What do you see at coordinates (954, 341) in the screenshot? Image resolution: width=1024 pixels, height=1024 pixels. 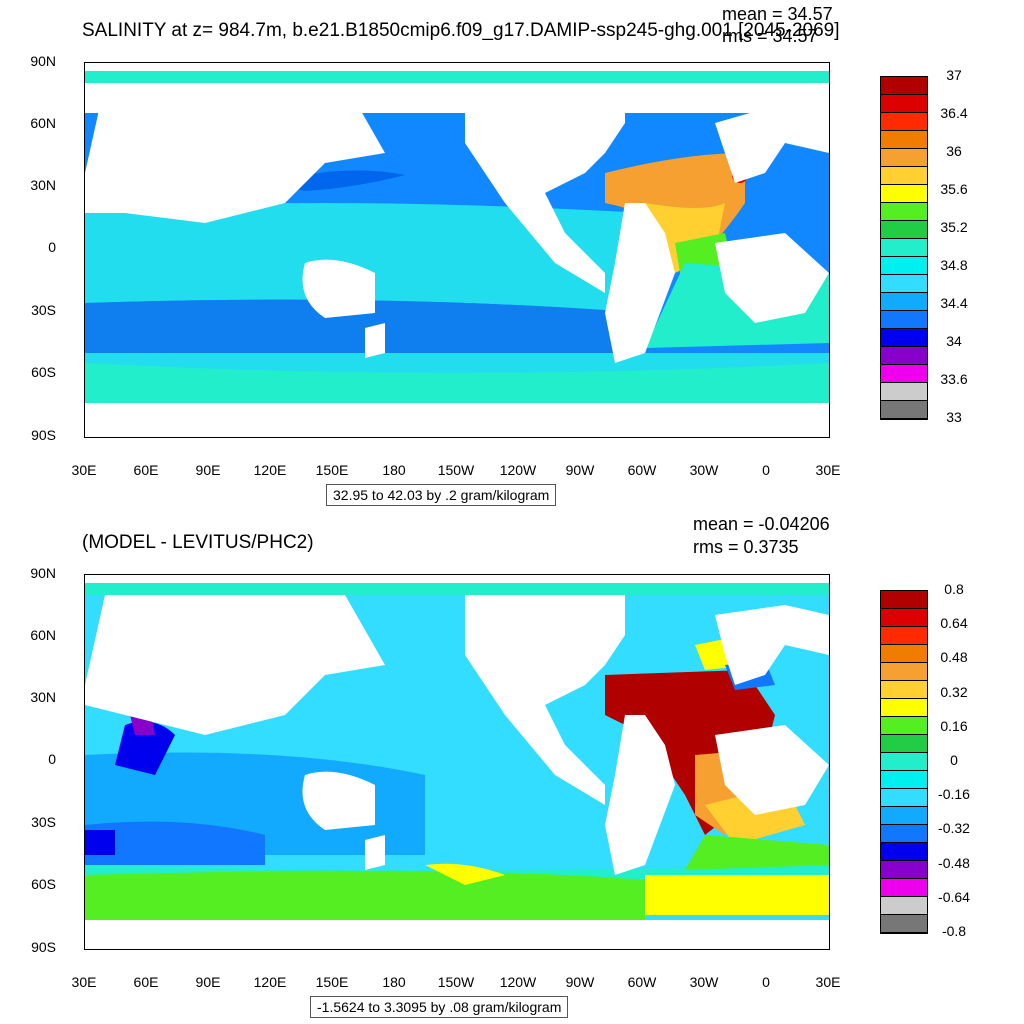 I see `colorbar-label: 34` at bounding box center [954, 341].